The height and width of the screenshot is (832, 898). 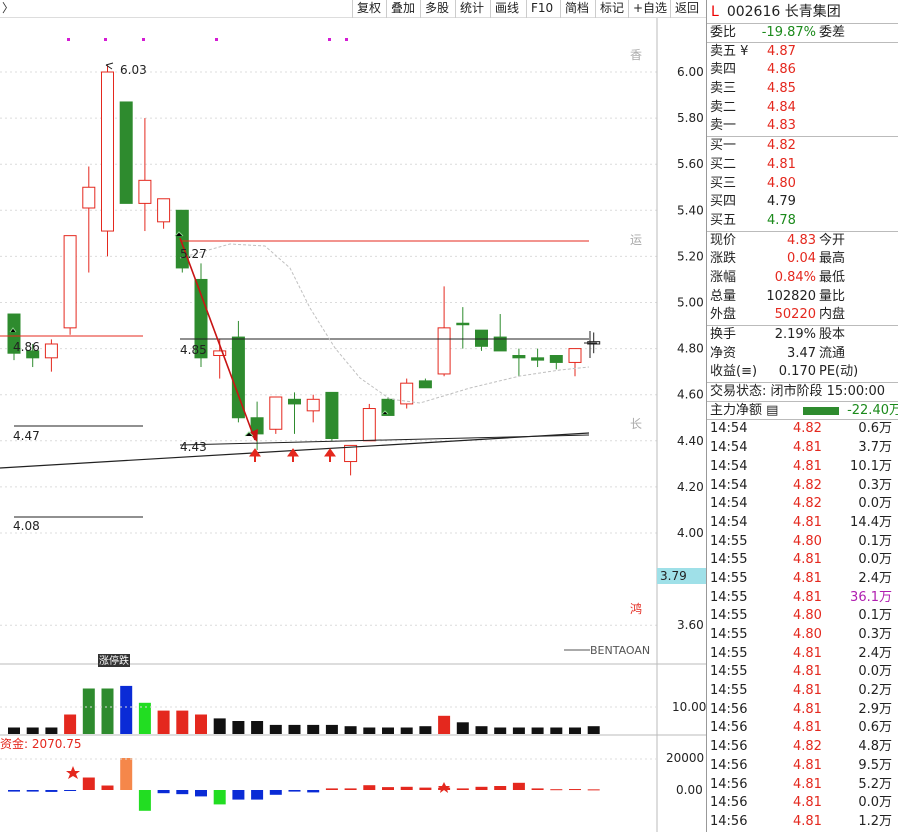 I want to click on label-447: 4.47, so click(x=26, y=436).